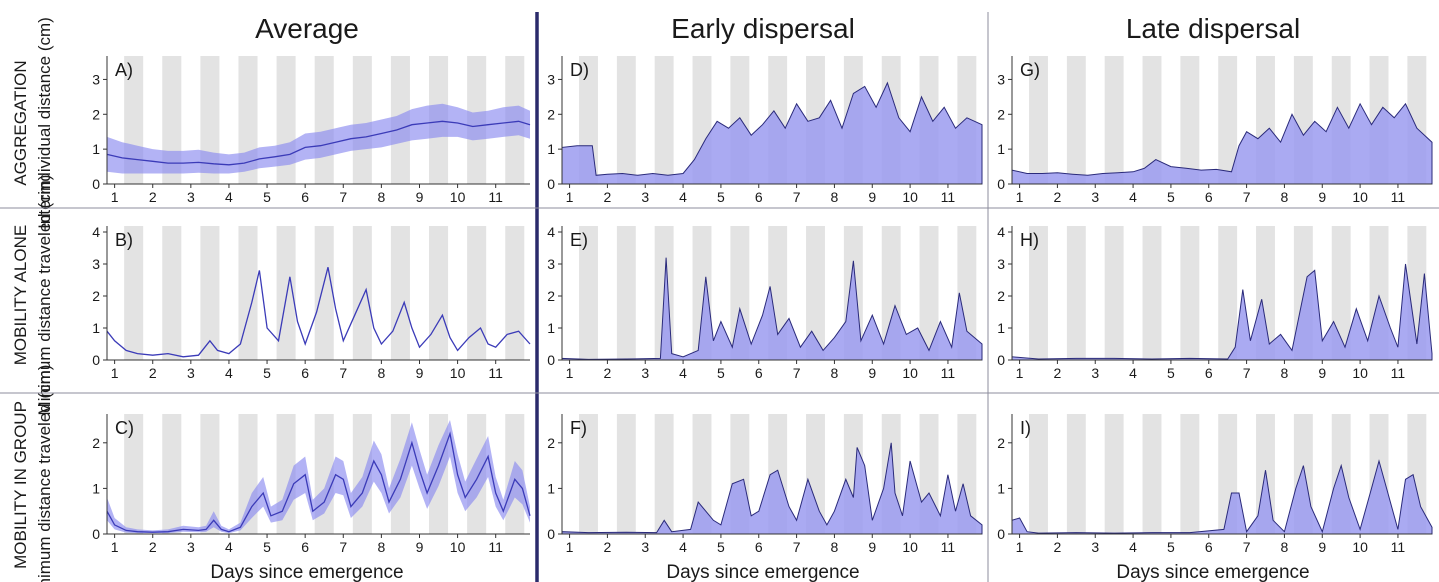 Image resolution: width=1439 pixels, height=582 pixels. What do you see at coordinates (44, 123) in the screenshot?
I see `row-ylabel: Interindividual distance (cm)` at bounding box center [44, 123].